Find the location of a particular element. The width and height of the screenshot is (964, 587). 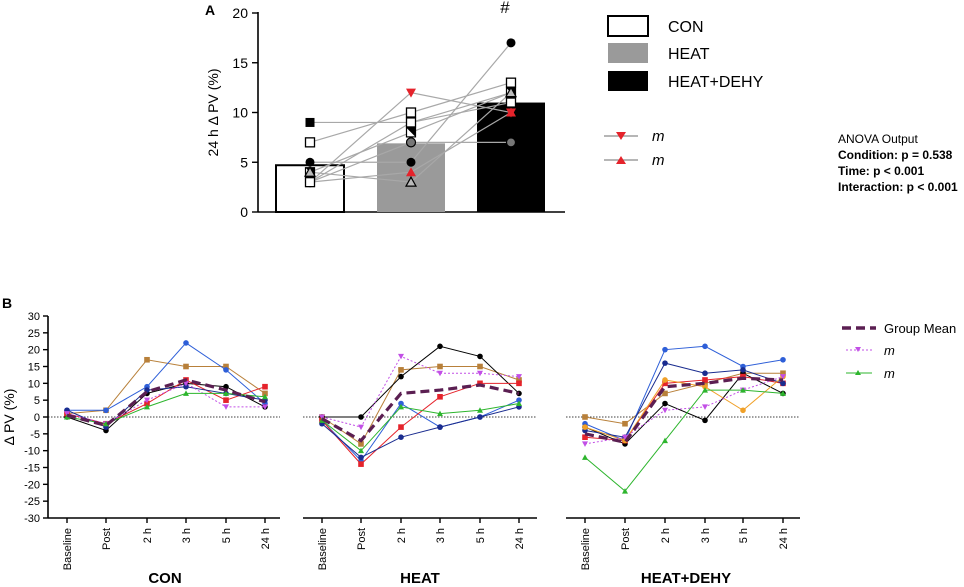

legend-label-group-mean: Group Mean is located at coordinates (920, 328).